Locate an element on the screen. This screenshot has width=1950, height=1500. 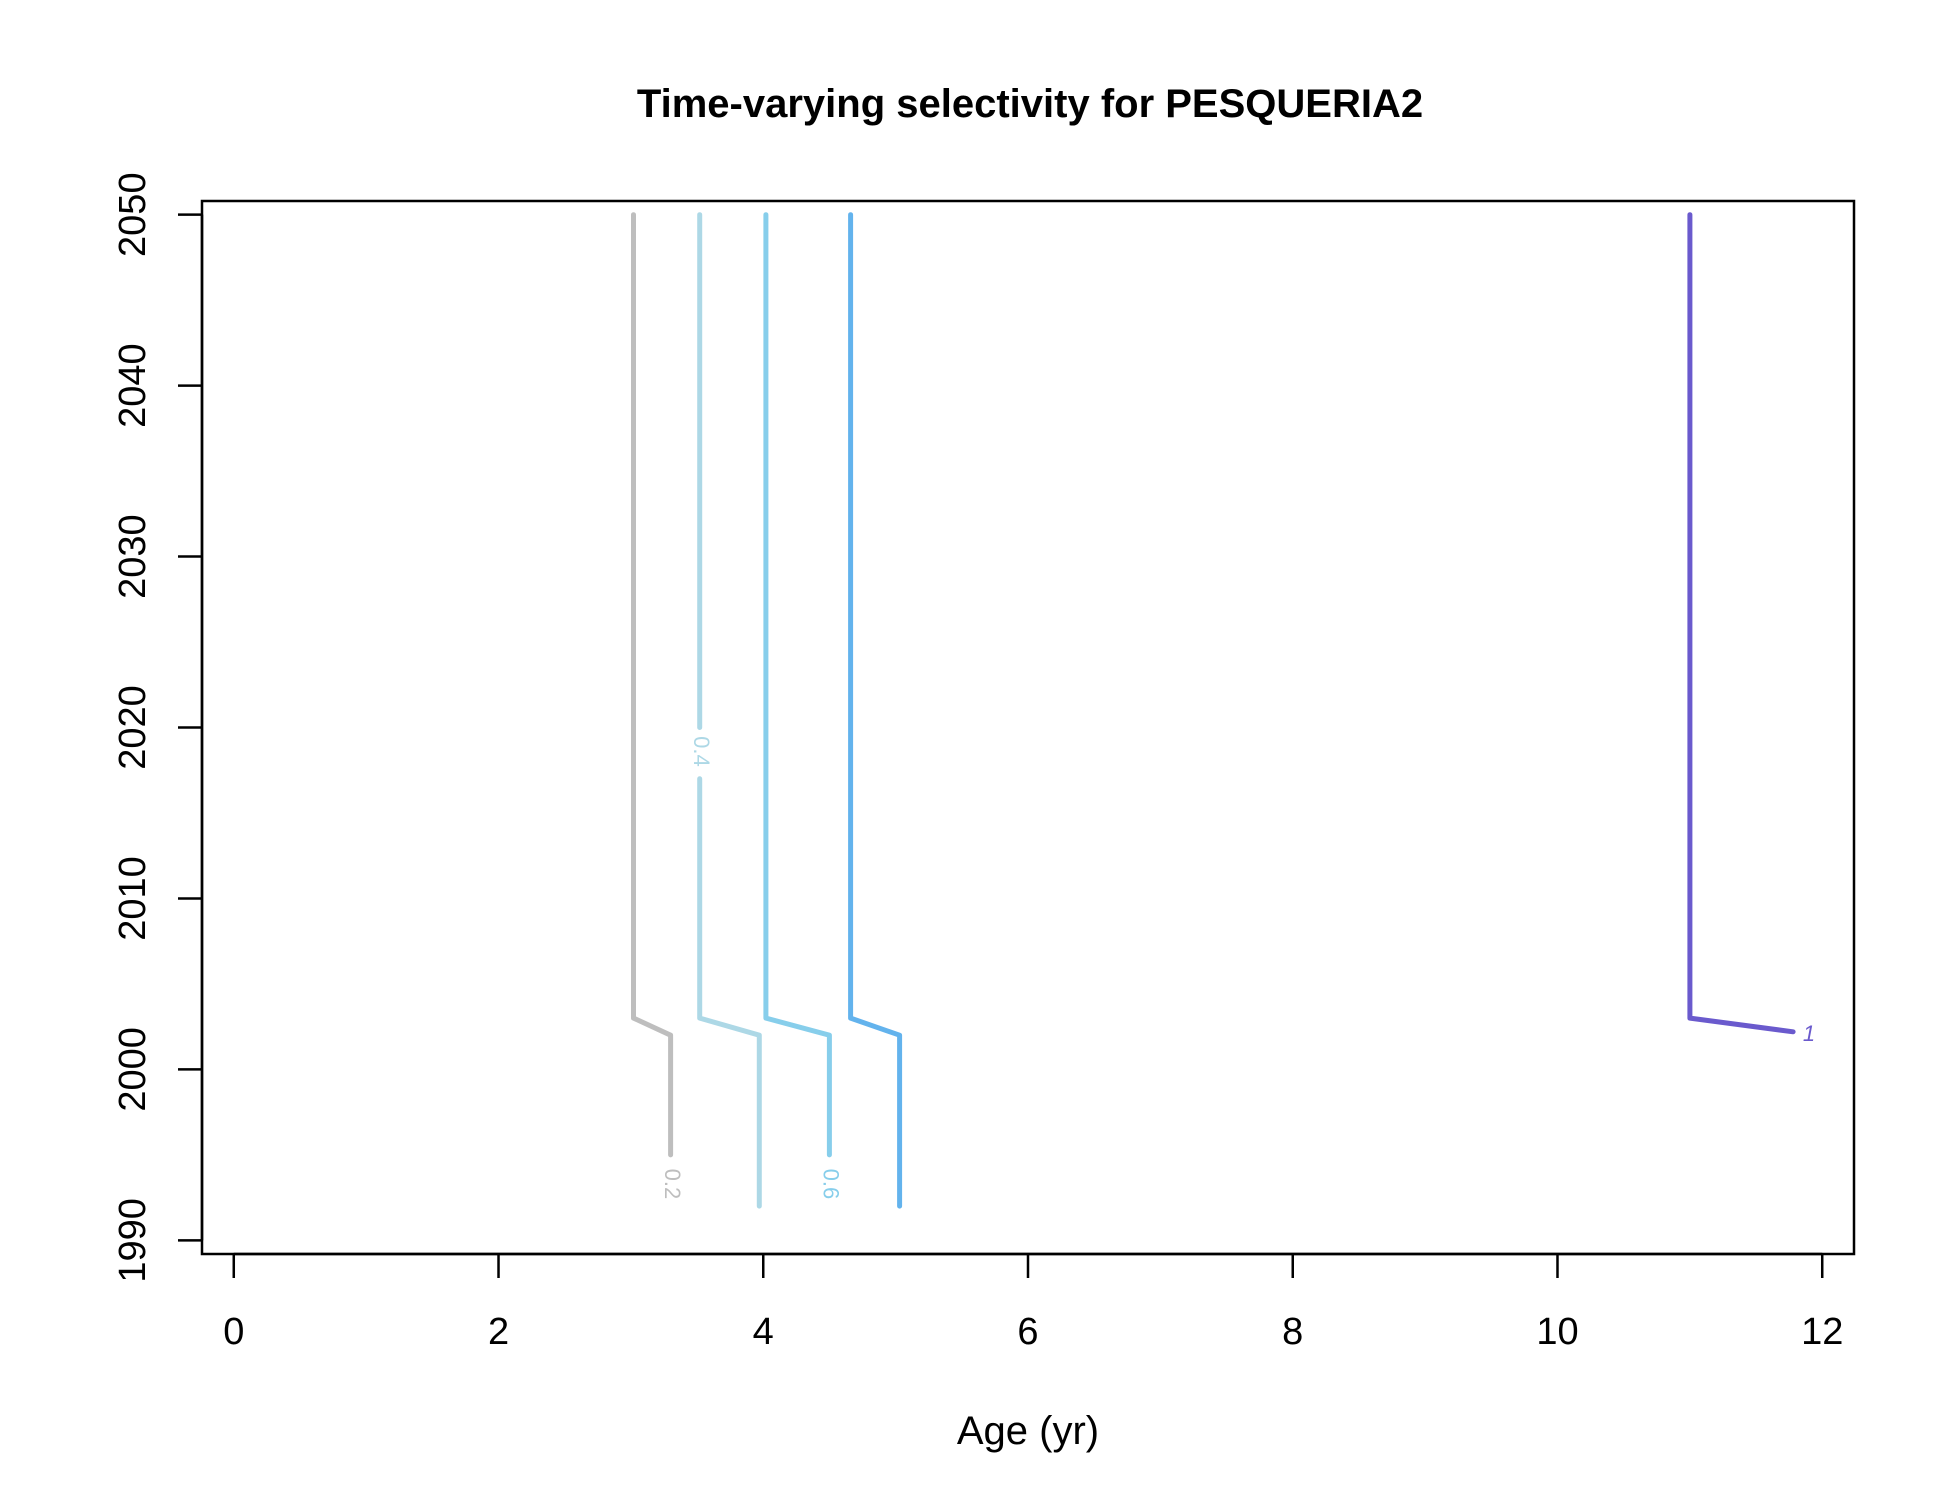
x-tick-label: 8 is located at coordinates (1292, 1332).